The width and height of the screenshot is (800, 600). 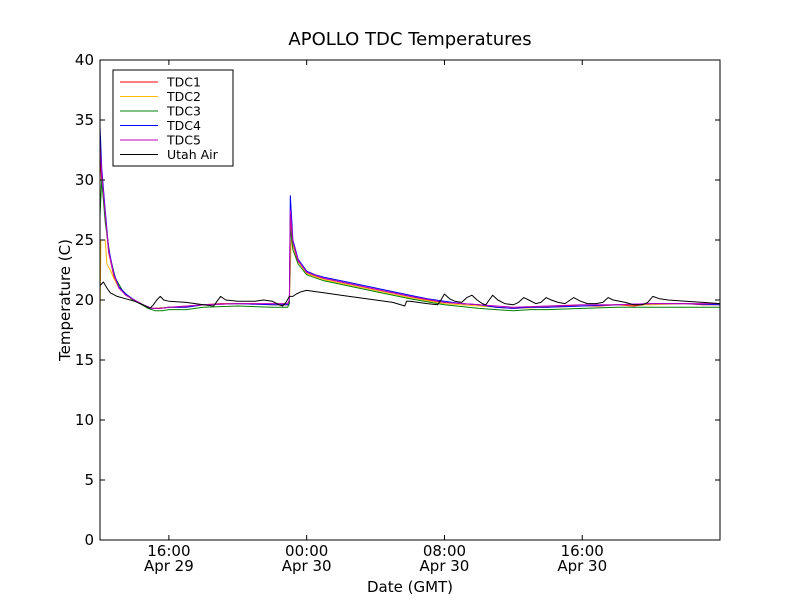 What do you see at coordinates (84, 180) in the screenshot?
I see `y-tick-label: 30` at bounding box center [84, 180].